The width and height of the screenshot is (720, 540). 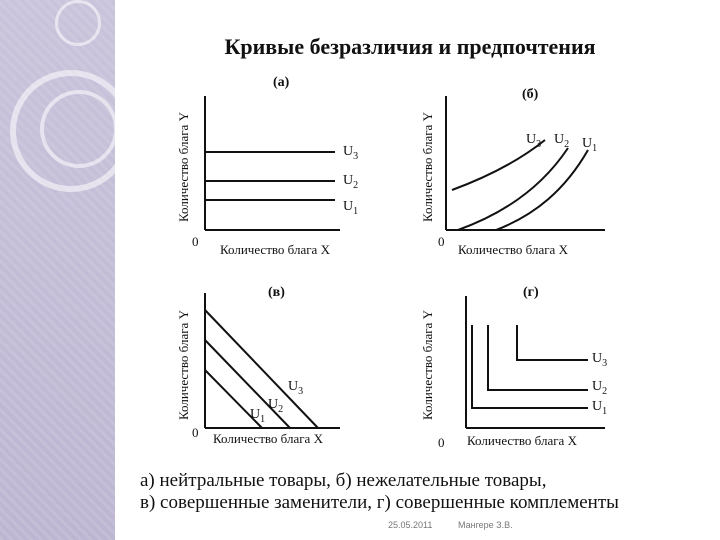 I want to click on footer-author: Мангере З.В., so click(x=485, y=525).